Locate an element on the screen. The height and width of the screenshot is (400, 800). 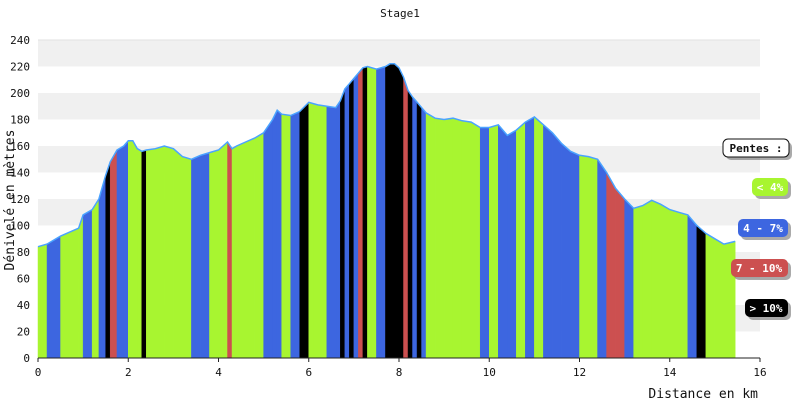
legend-swatch-gt10 is located at coordinates (766, 308).